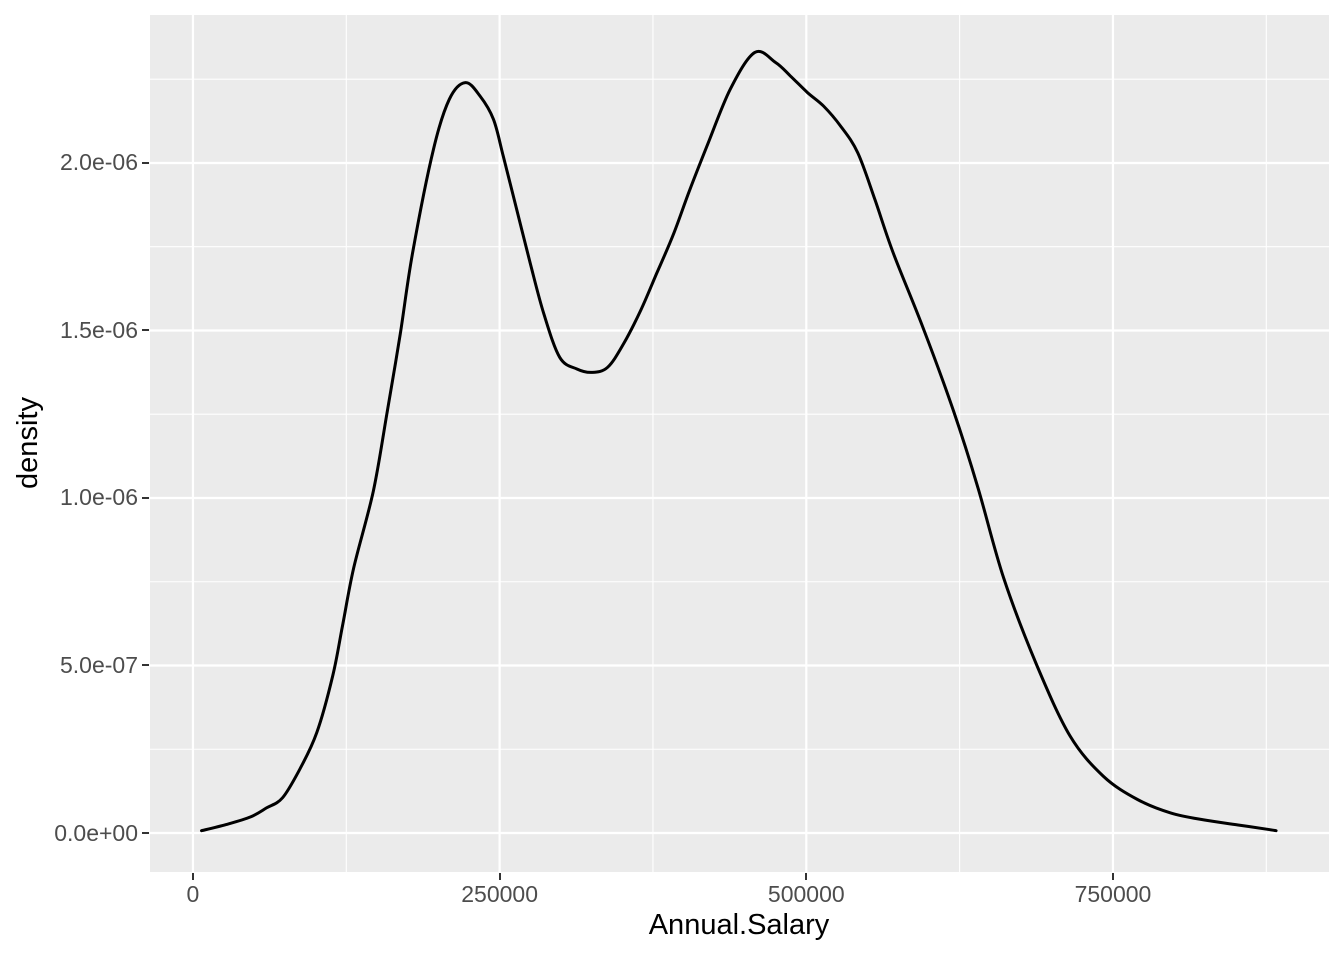 The width and height of the screenshot is (1344, 960). What do you see at coordinates (98, 497) in the screenshot?
I see `y-tick-label: 1.0e-06` at bounding box center [98, 497].